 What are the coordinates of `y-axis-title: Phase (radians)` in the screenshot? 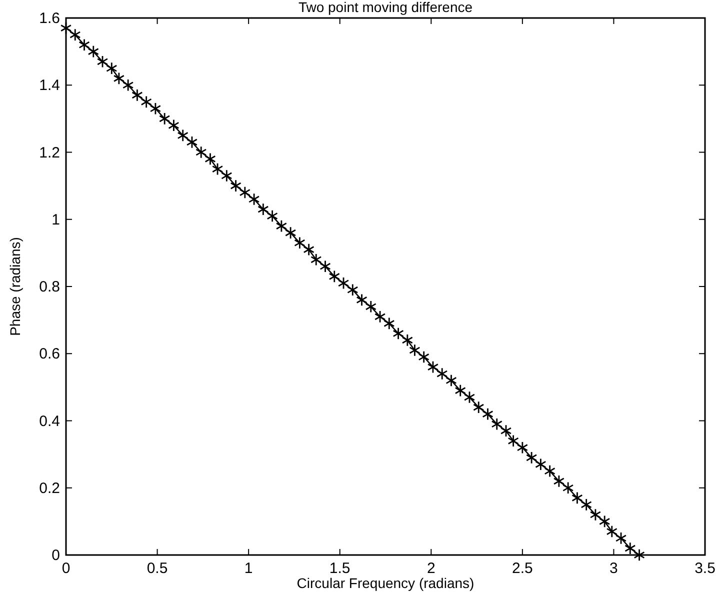 It's located at (15, 286).